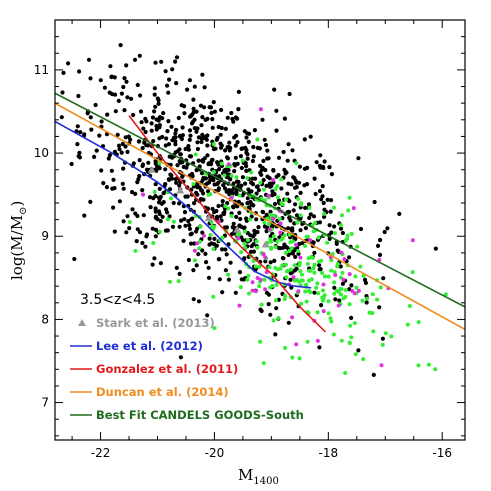 The height and width of the screenshot is (491, 491). Describe the element at coordinates (101, 453) in the screenshot. I see `x-tick-label: -22` at that location.